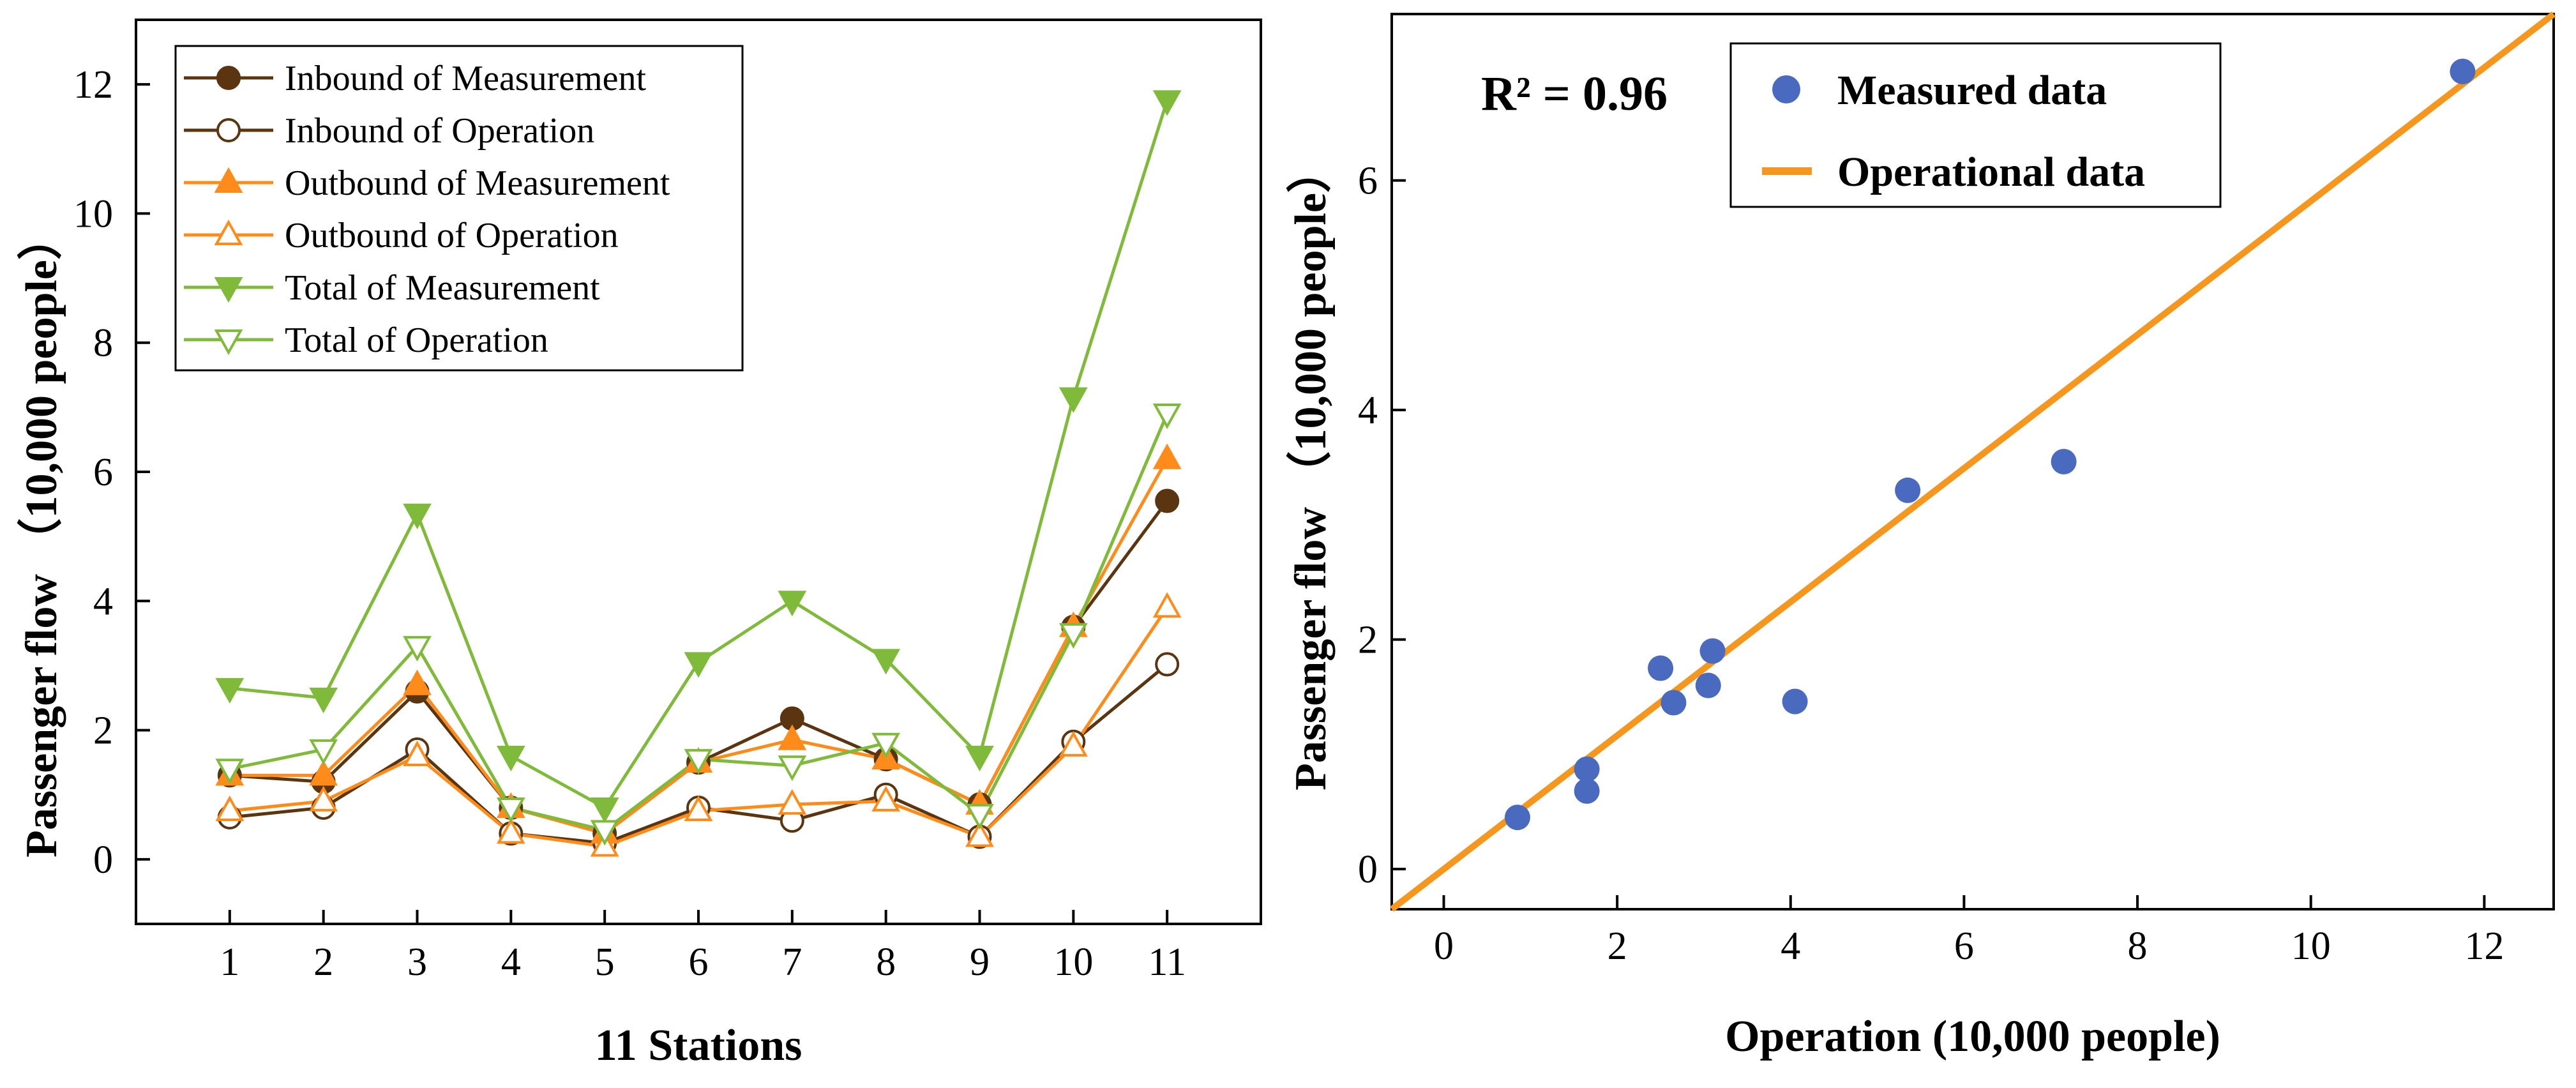  Describe the element at coordinates (1972, 1036) in the screenshot. I see `scatter-chart-x-axis-title: Operation (10,000 people)` at that location.